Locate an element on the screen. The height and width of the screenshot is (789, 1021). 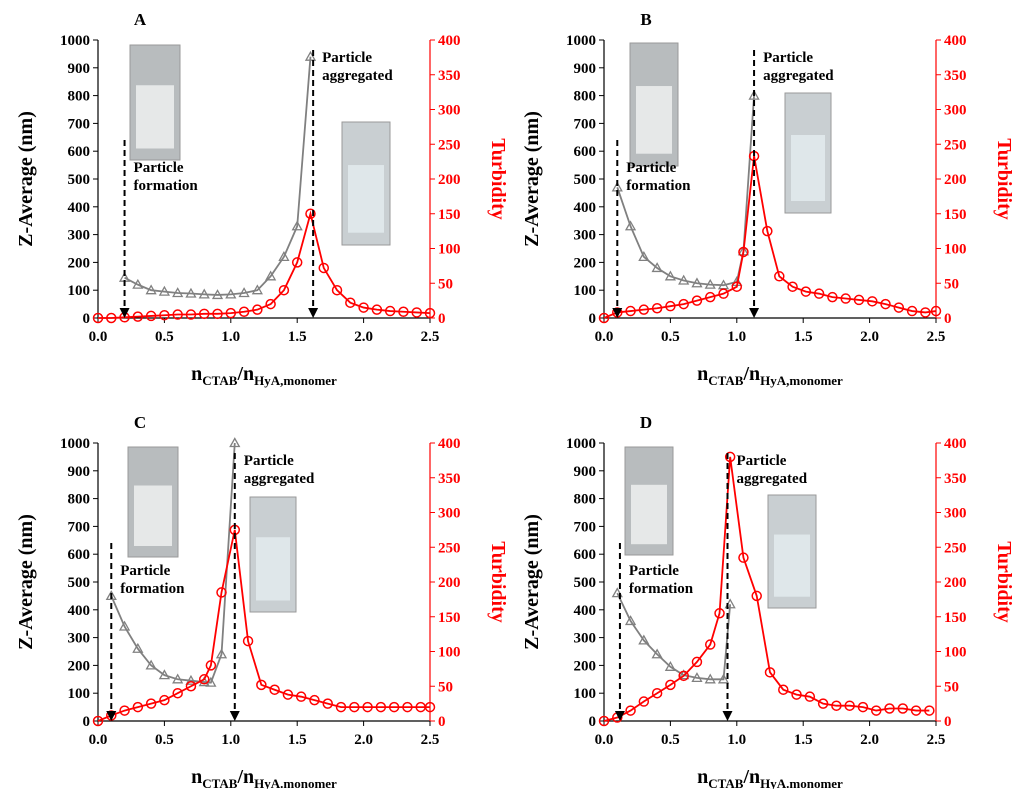
x-tick-label: 0.5 is located at coordinates (670, 337).